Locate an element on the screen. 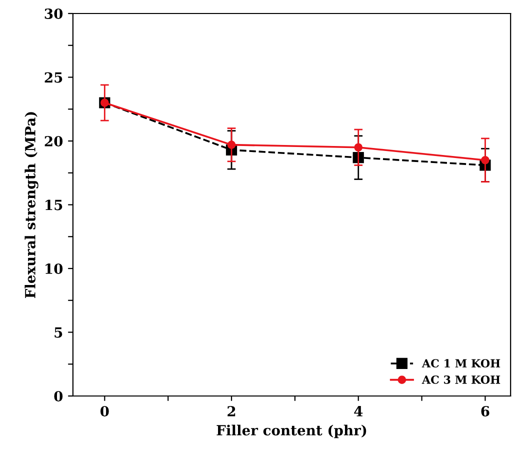 The image size is (521, 450). y-tick-label: 15 is located at coordinates (54, 205).